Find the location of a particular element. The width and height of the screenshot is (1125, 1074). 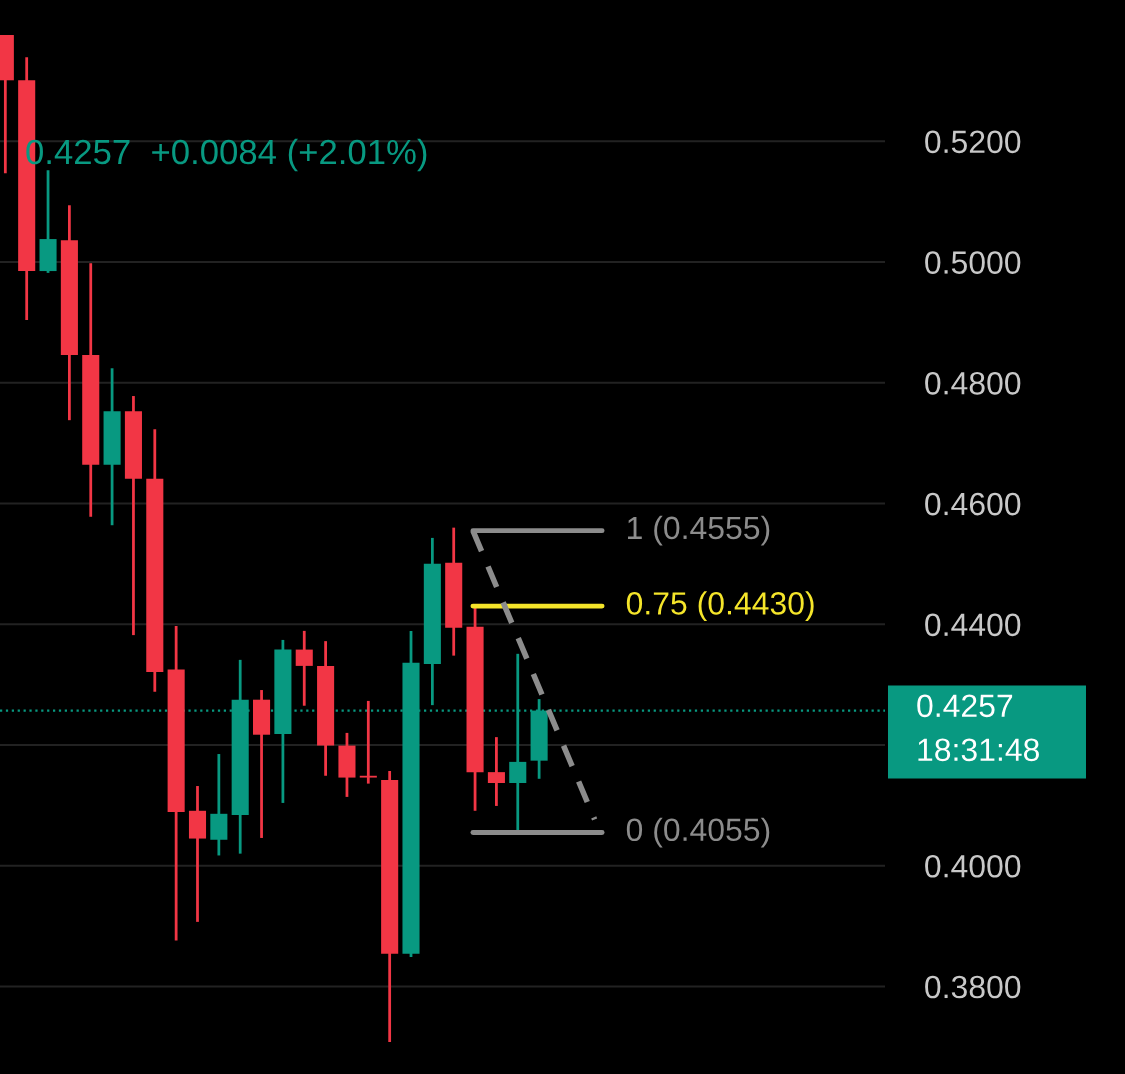

text: 0.4000 is located at coordinates (973, 866).